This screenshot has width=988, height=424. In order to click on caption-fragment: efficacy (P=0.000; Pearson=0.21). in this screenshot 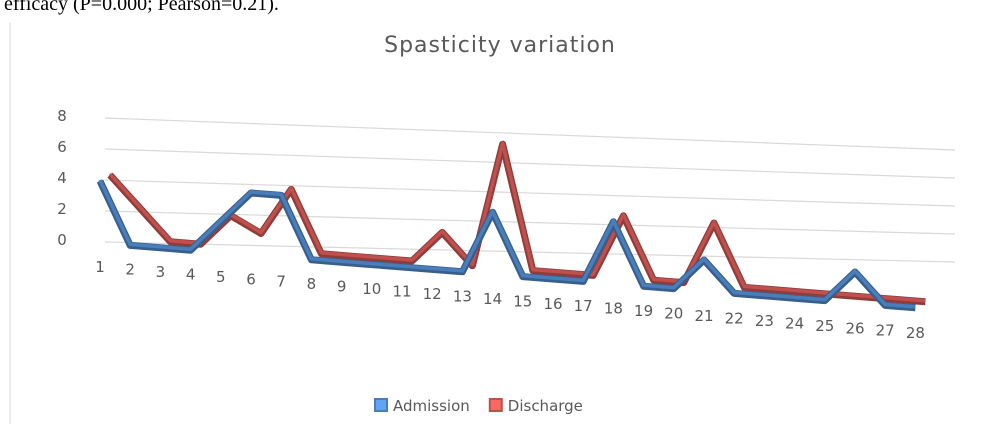, I will do `click(141, 7)`.